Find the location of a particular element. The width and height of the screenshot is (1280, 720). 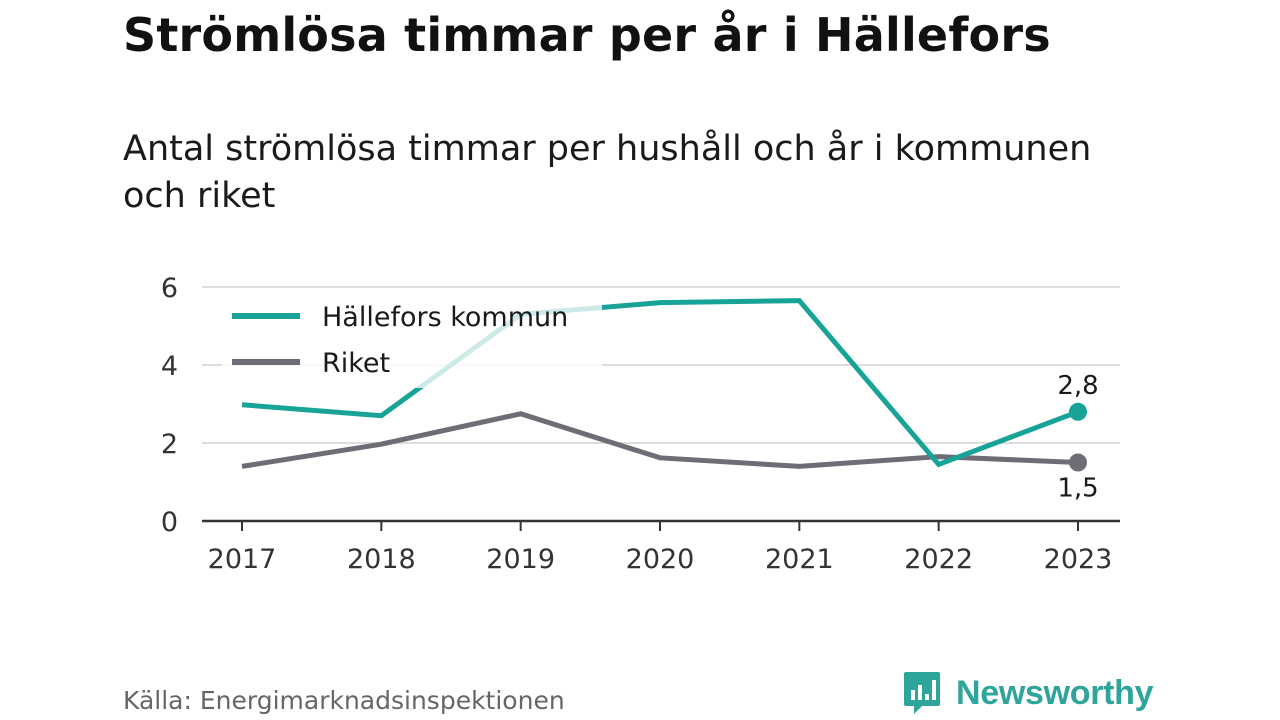

y-tick-label: 4 is located at coordinates (169, 366).